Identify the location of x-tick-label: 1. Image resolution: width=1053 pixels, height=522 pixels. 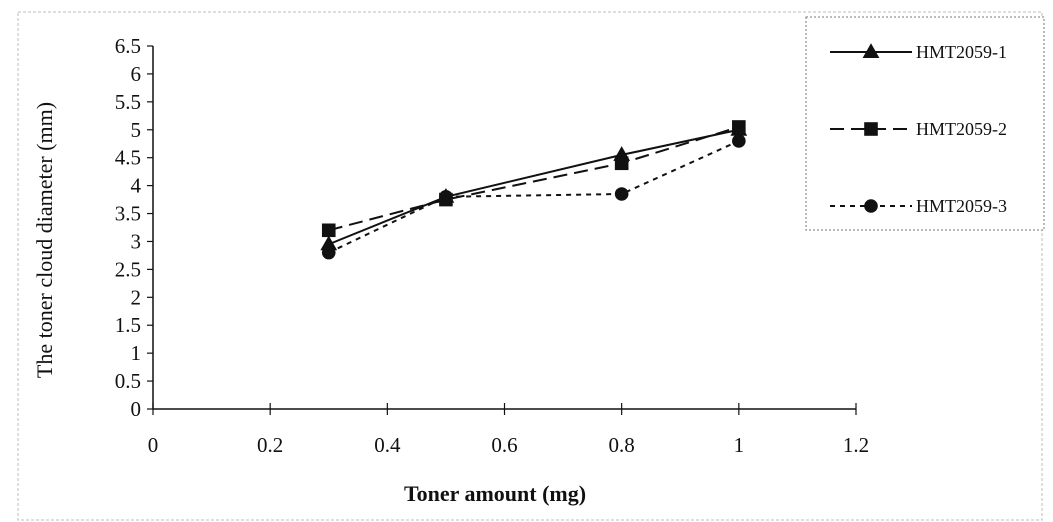
(739, 445).